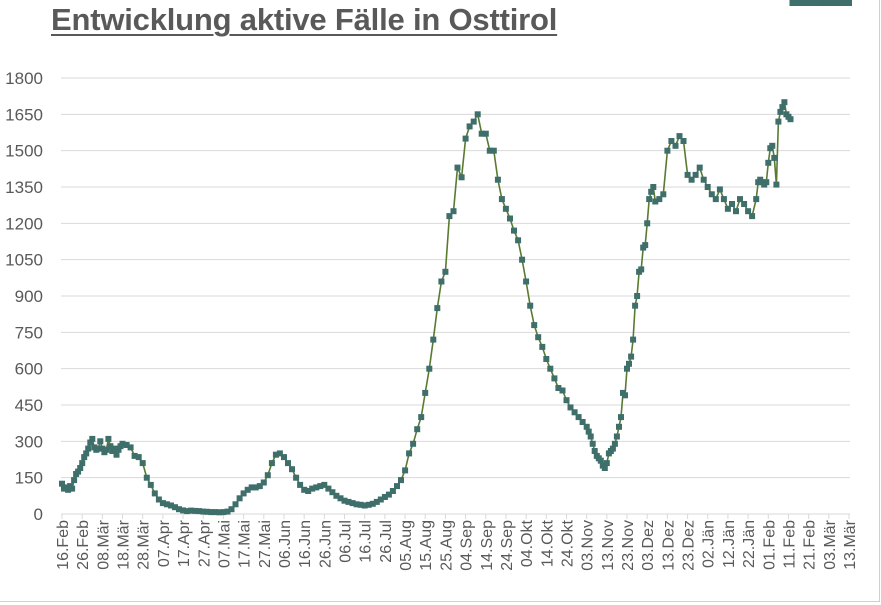 This screenshot has height=605, width=881. What do you see at coordinates (547, 543) in the screenshot?
I see `x-tick-label: 14.Okt` at bounding box center [547, 543].